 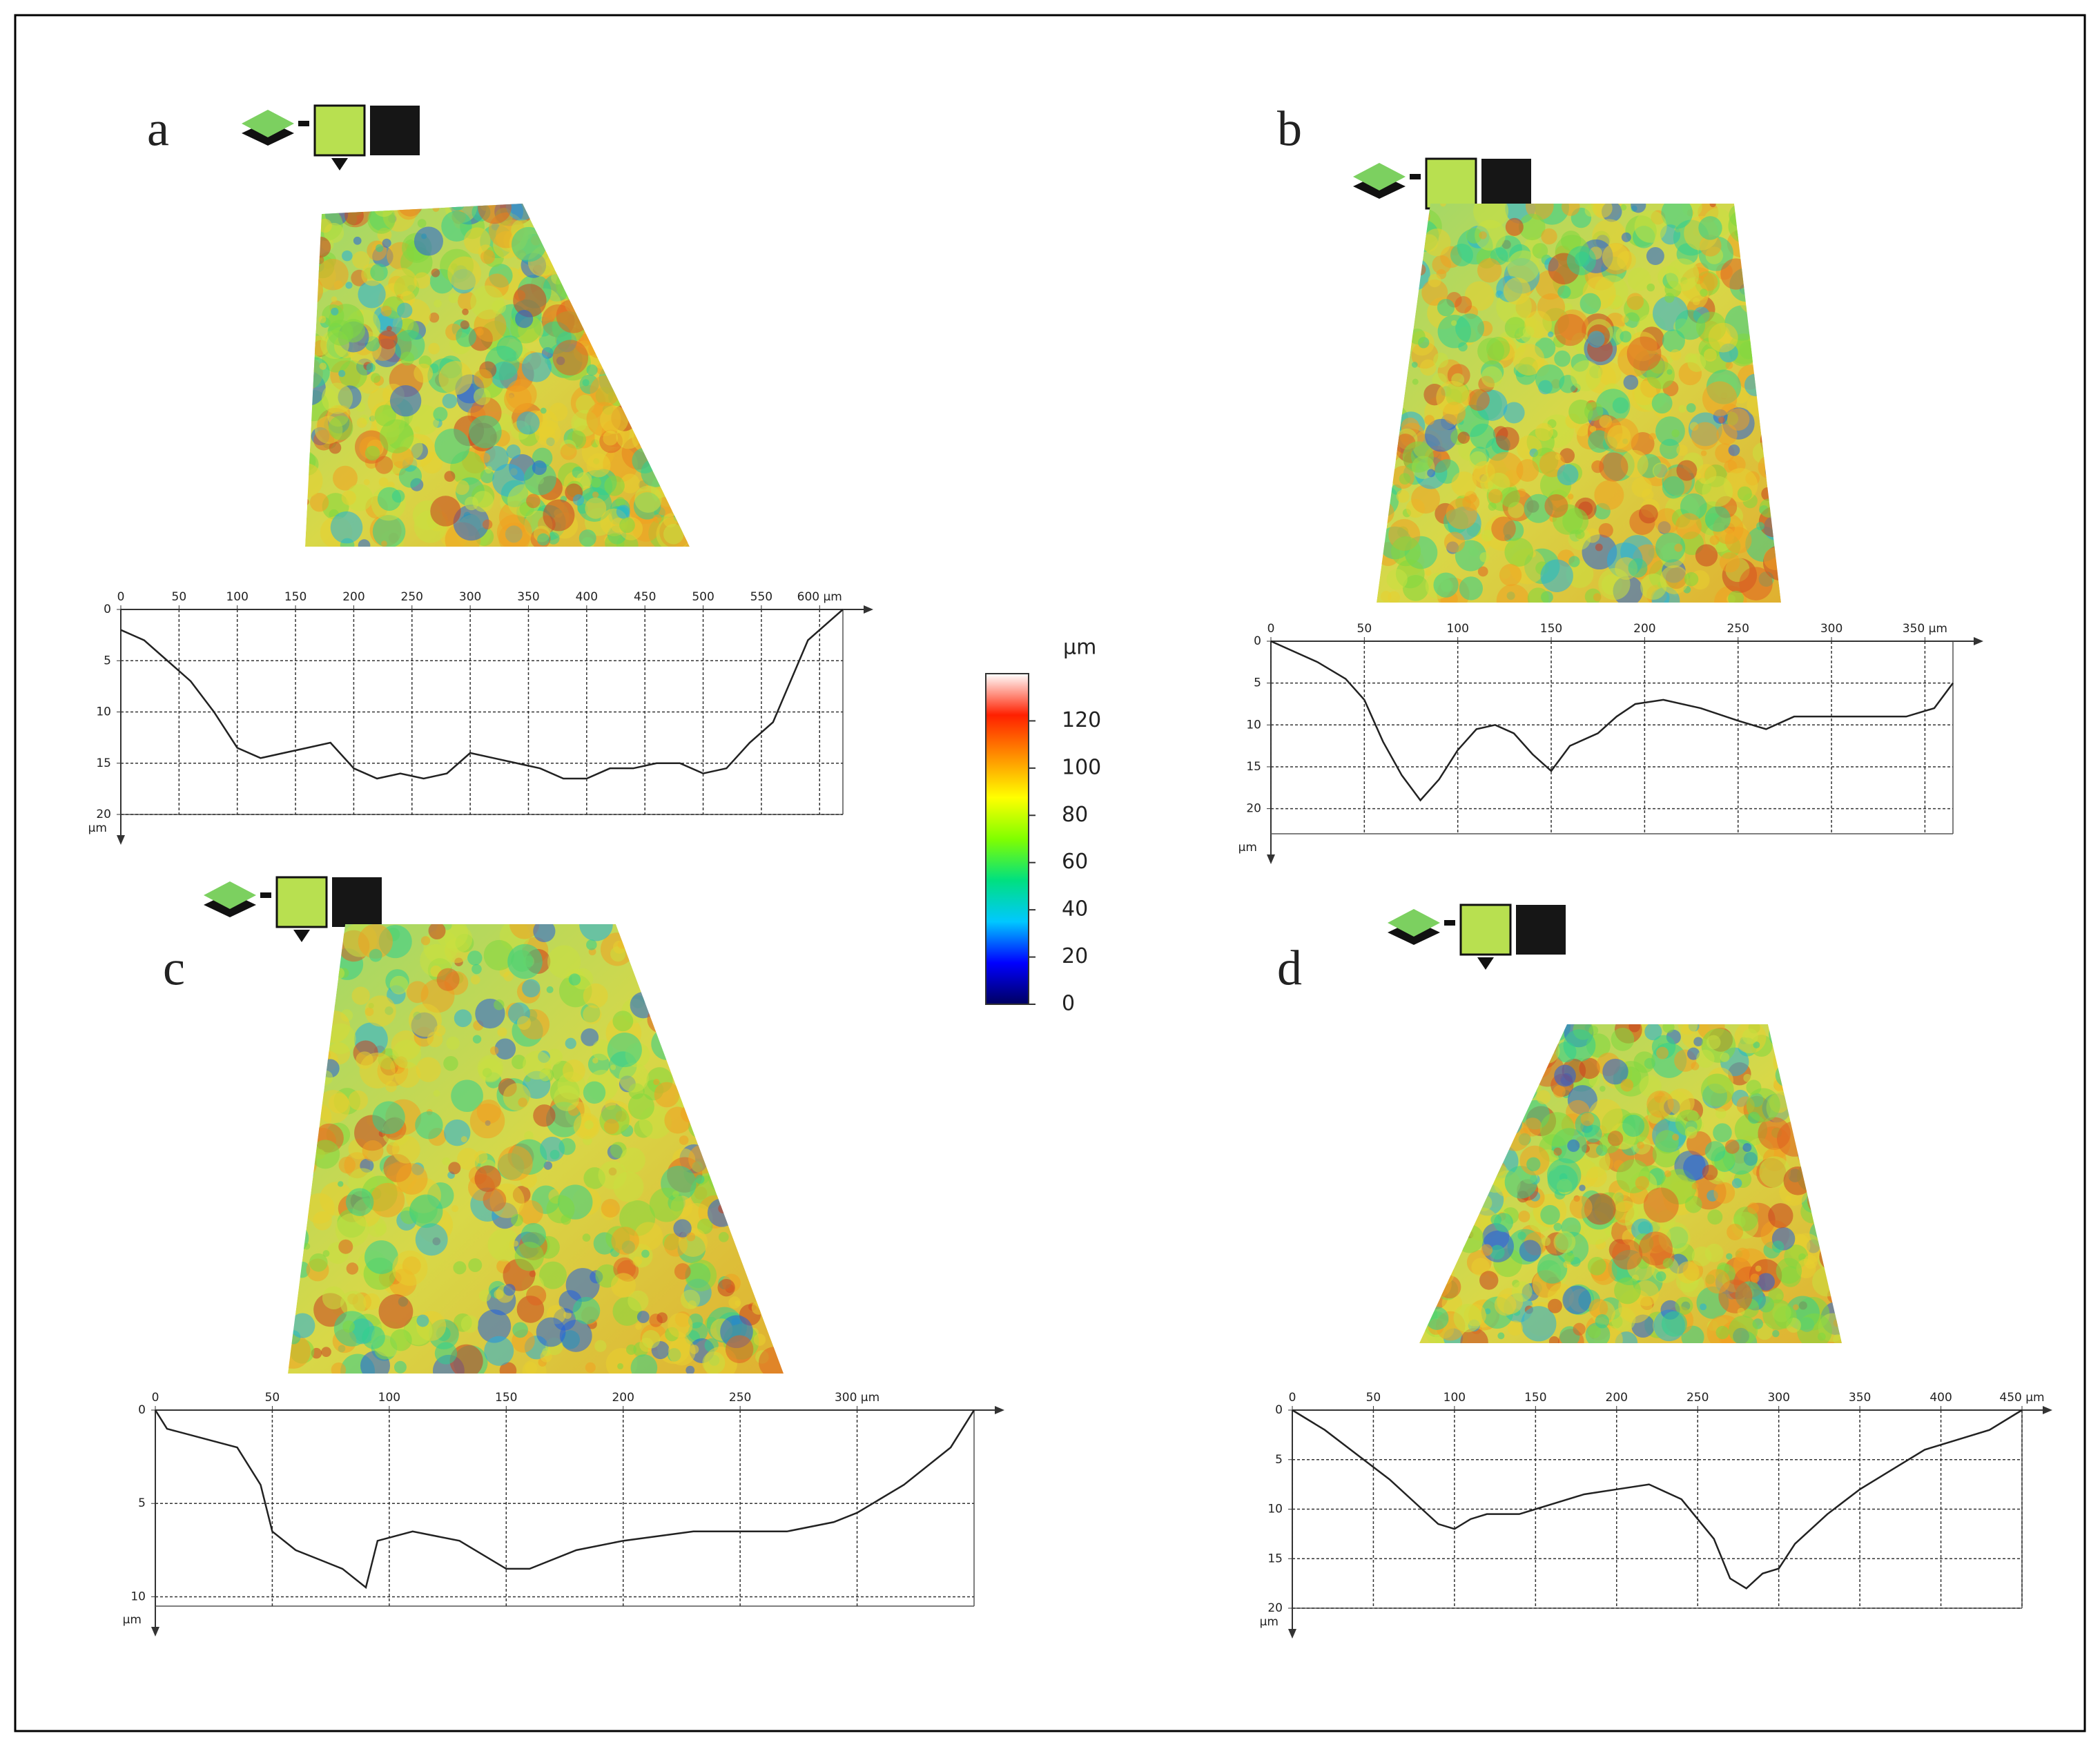 What do you see at coordinates (1485, 929) in the screenshot?
I see `icon-map` at bounding box center [1485, 929].